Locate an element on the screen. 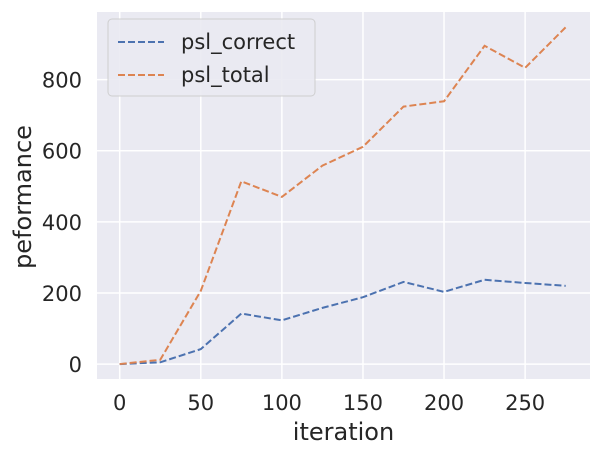 The height and width of the screenshot is (455, 602). y-tick-label-800: 800 is located at coordinates (62, 81).